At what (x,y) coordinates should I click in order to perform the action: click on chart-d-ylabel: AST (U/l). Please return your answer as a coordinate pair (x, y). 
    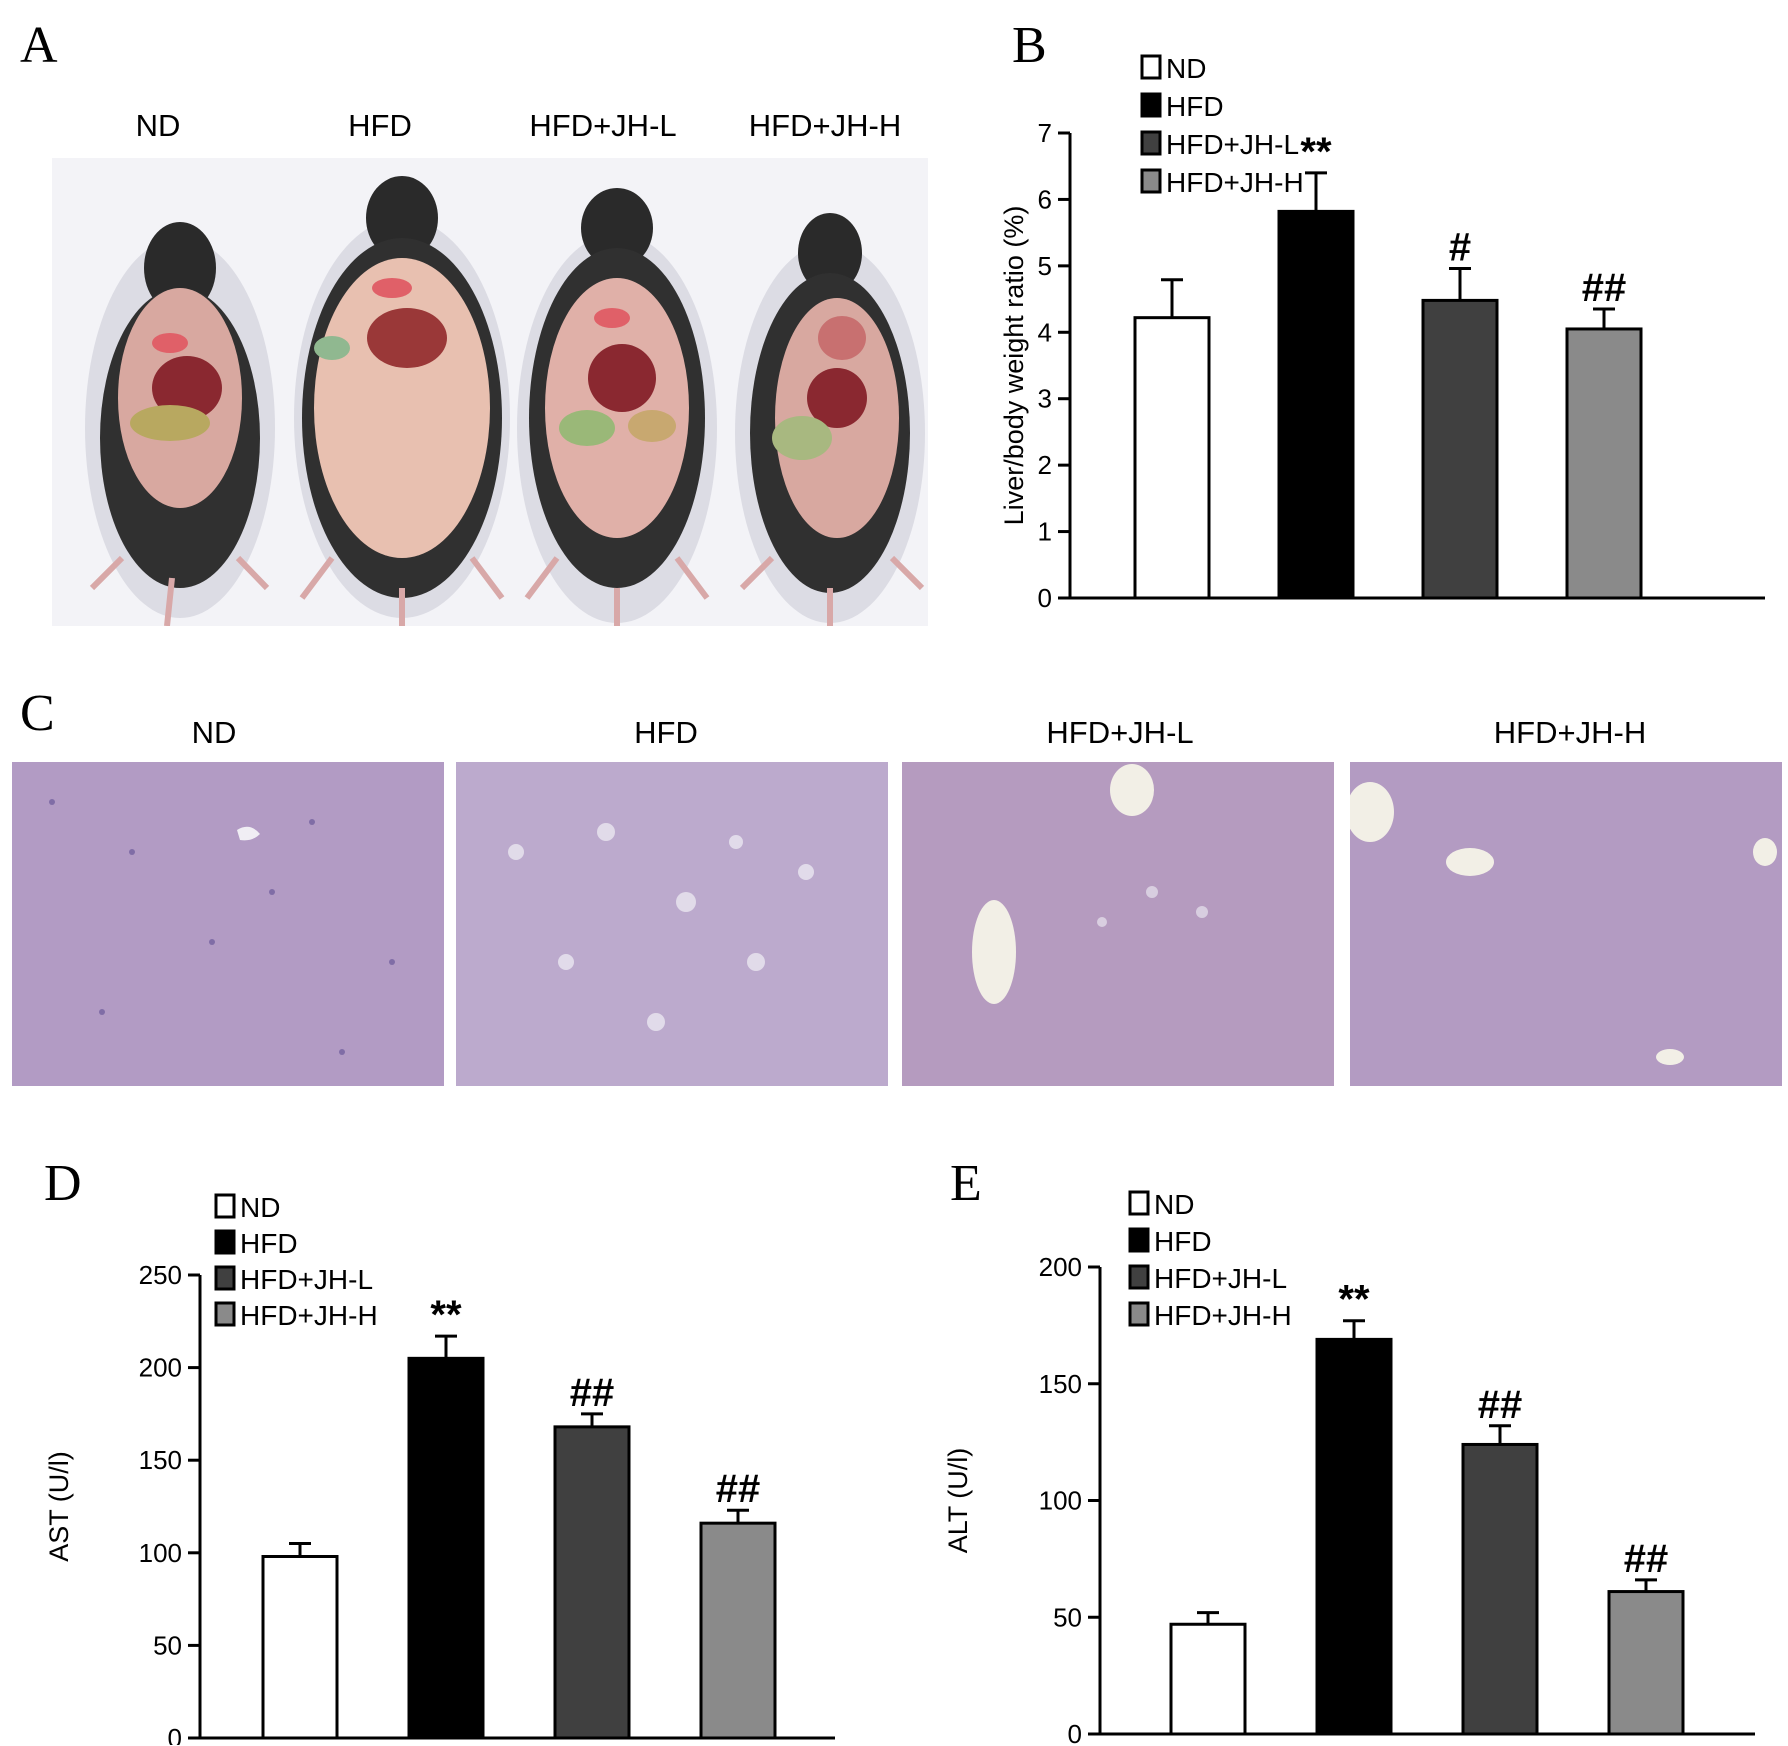
    Looking at the image, I should click on (59, 1506).